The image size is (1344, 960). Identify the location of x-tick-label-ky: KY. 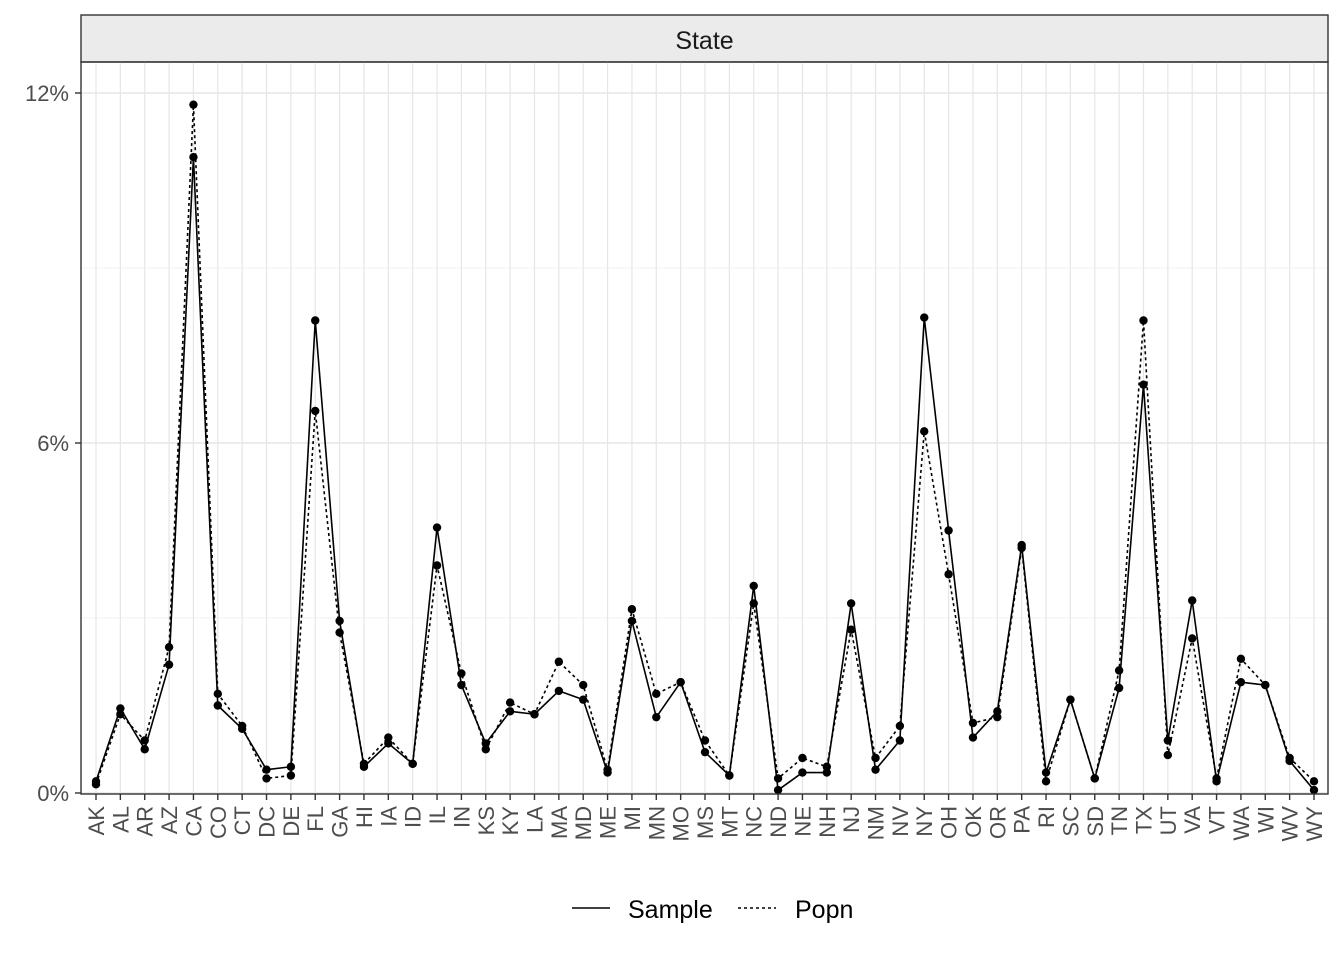
(510, 821).